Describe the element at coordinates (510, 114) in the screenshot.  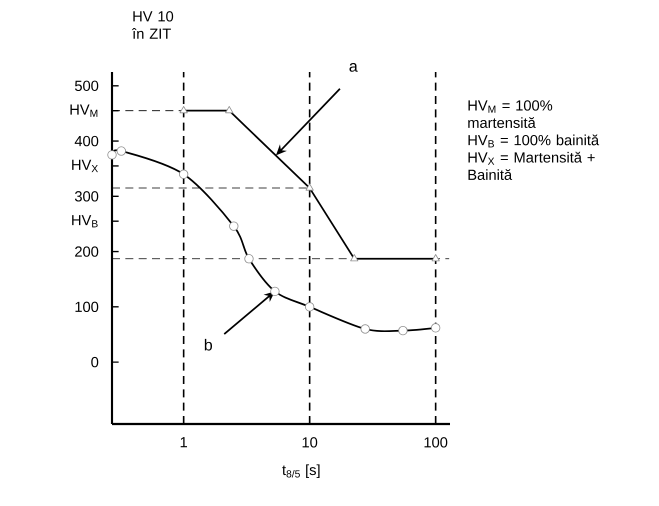
I see `text: HV$_{M}$ = 100% martensită` at that location.